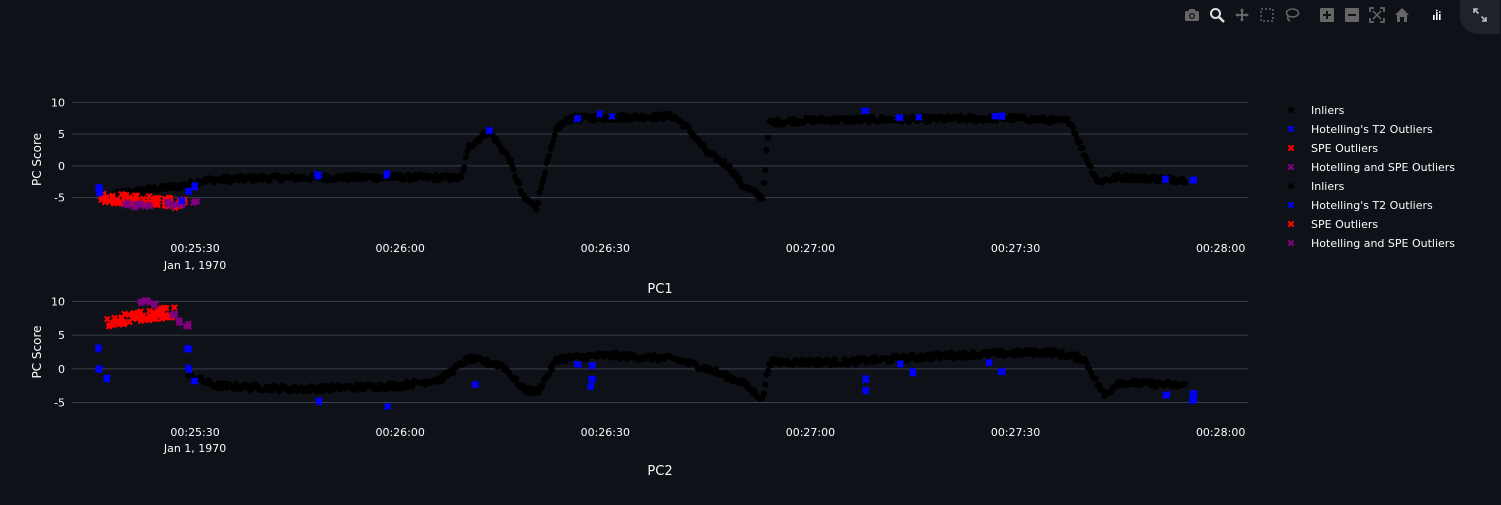  What do you see at coordinates (37, 351) in the screenshot?
I see `y-axis-label: PC Score` at bounding box center [37, 351].